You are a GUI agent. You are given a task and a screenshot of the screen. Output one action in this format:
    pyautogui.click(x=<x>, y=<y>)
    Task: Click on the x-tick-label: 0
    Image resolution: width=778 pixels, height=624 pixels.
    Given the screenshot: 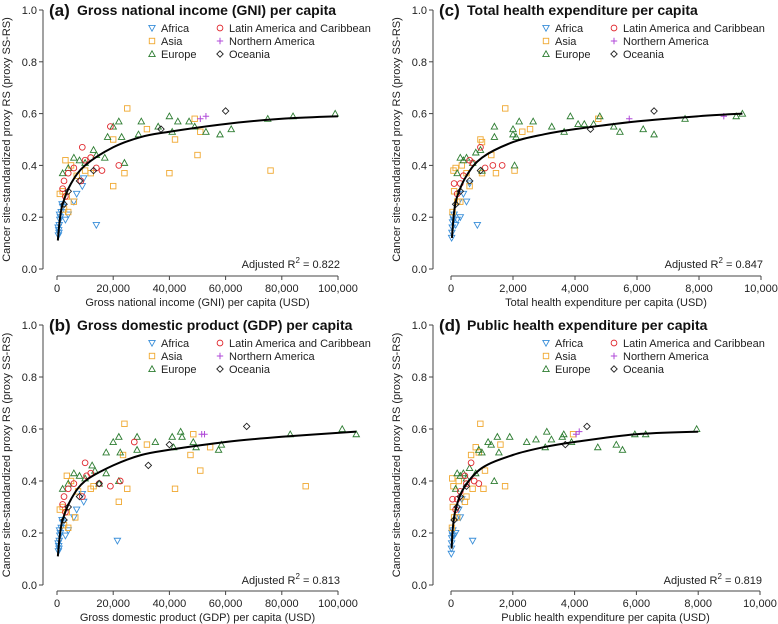 What is the action you would take?
    pyautogui.click(x=451, y=604)
    